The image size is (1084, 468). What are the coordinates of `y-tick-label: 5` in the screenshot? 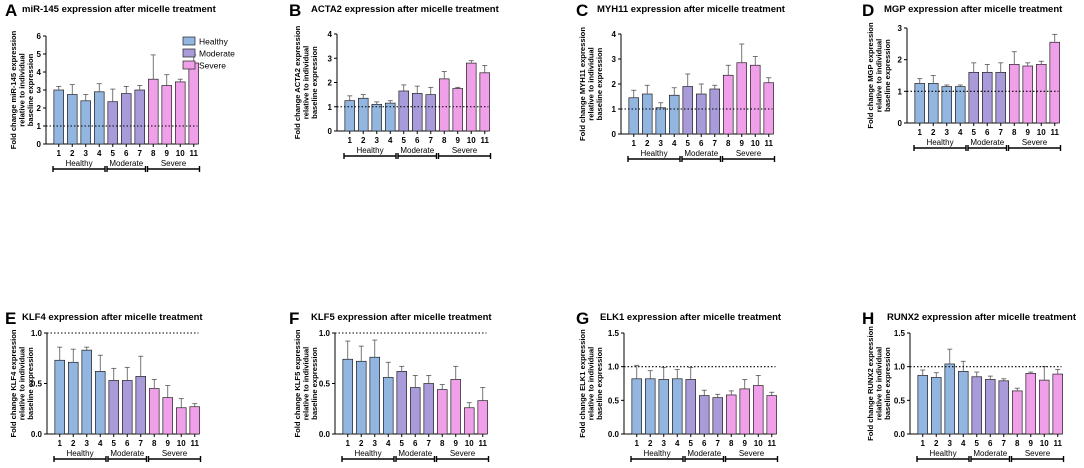 It's located at (39, 54).